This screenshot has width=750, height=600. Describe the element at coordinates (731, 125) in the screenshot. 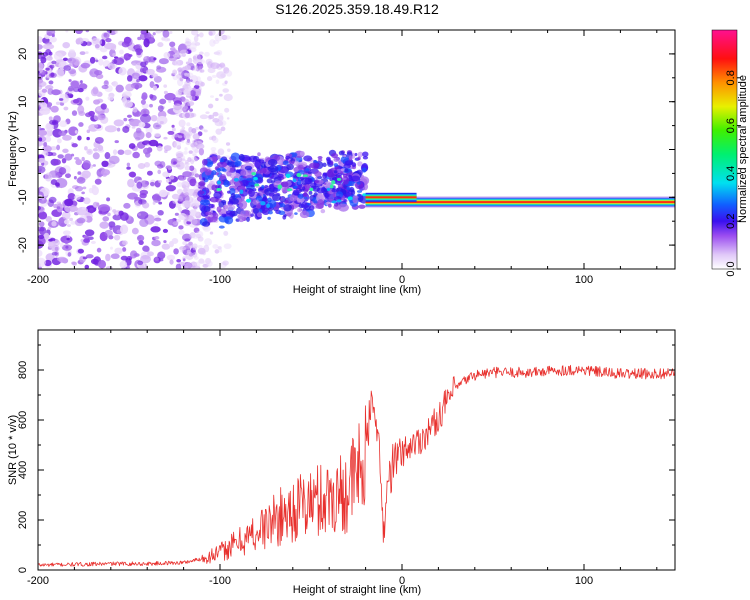

I see `colorbar-tick-label: 0.6` at that location.